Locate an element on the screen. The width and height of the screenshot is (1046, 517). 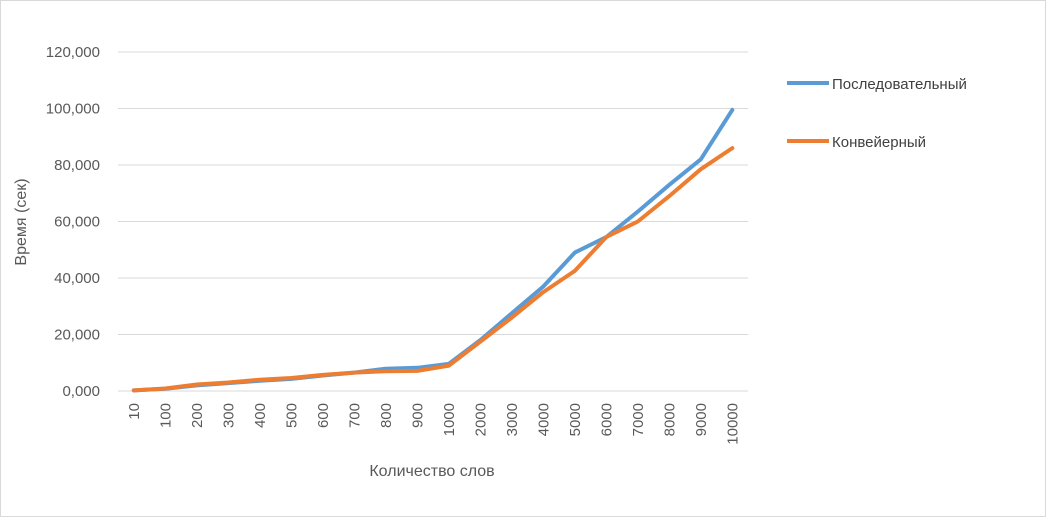
y-tick-label: 0,000 is located at coordinates (81, 391).